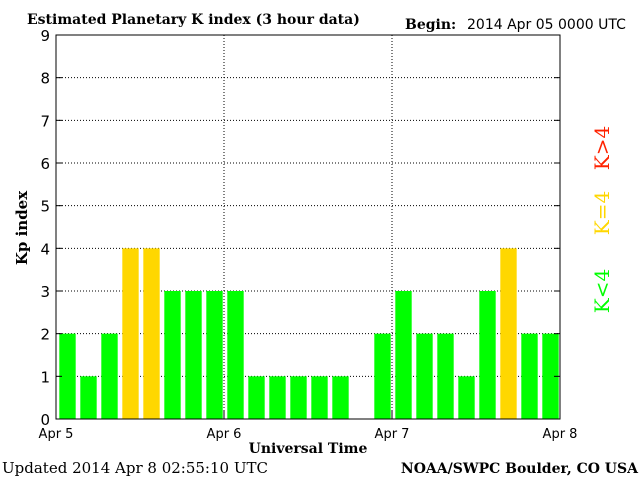  I want to click on x-axis-label: Universal Time, so click(308, 449).